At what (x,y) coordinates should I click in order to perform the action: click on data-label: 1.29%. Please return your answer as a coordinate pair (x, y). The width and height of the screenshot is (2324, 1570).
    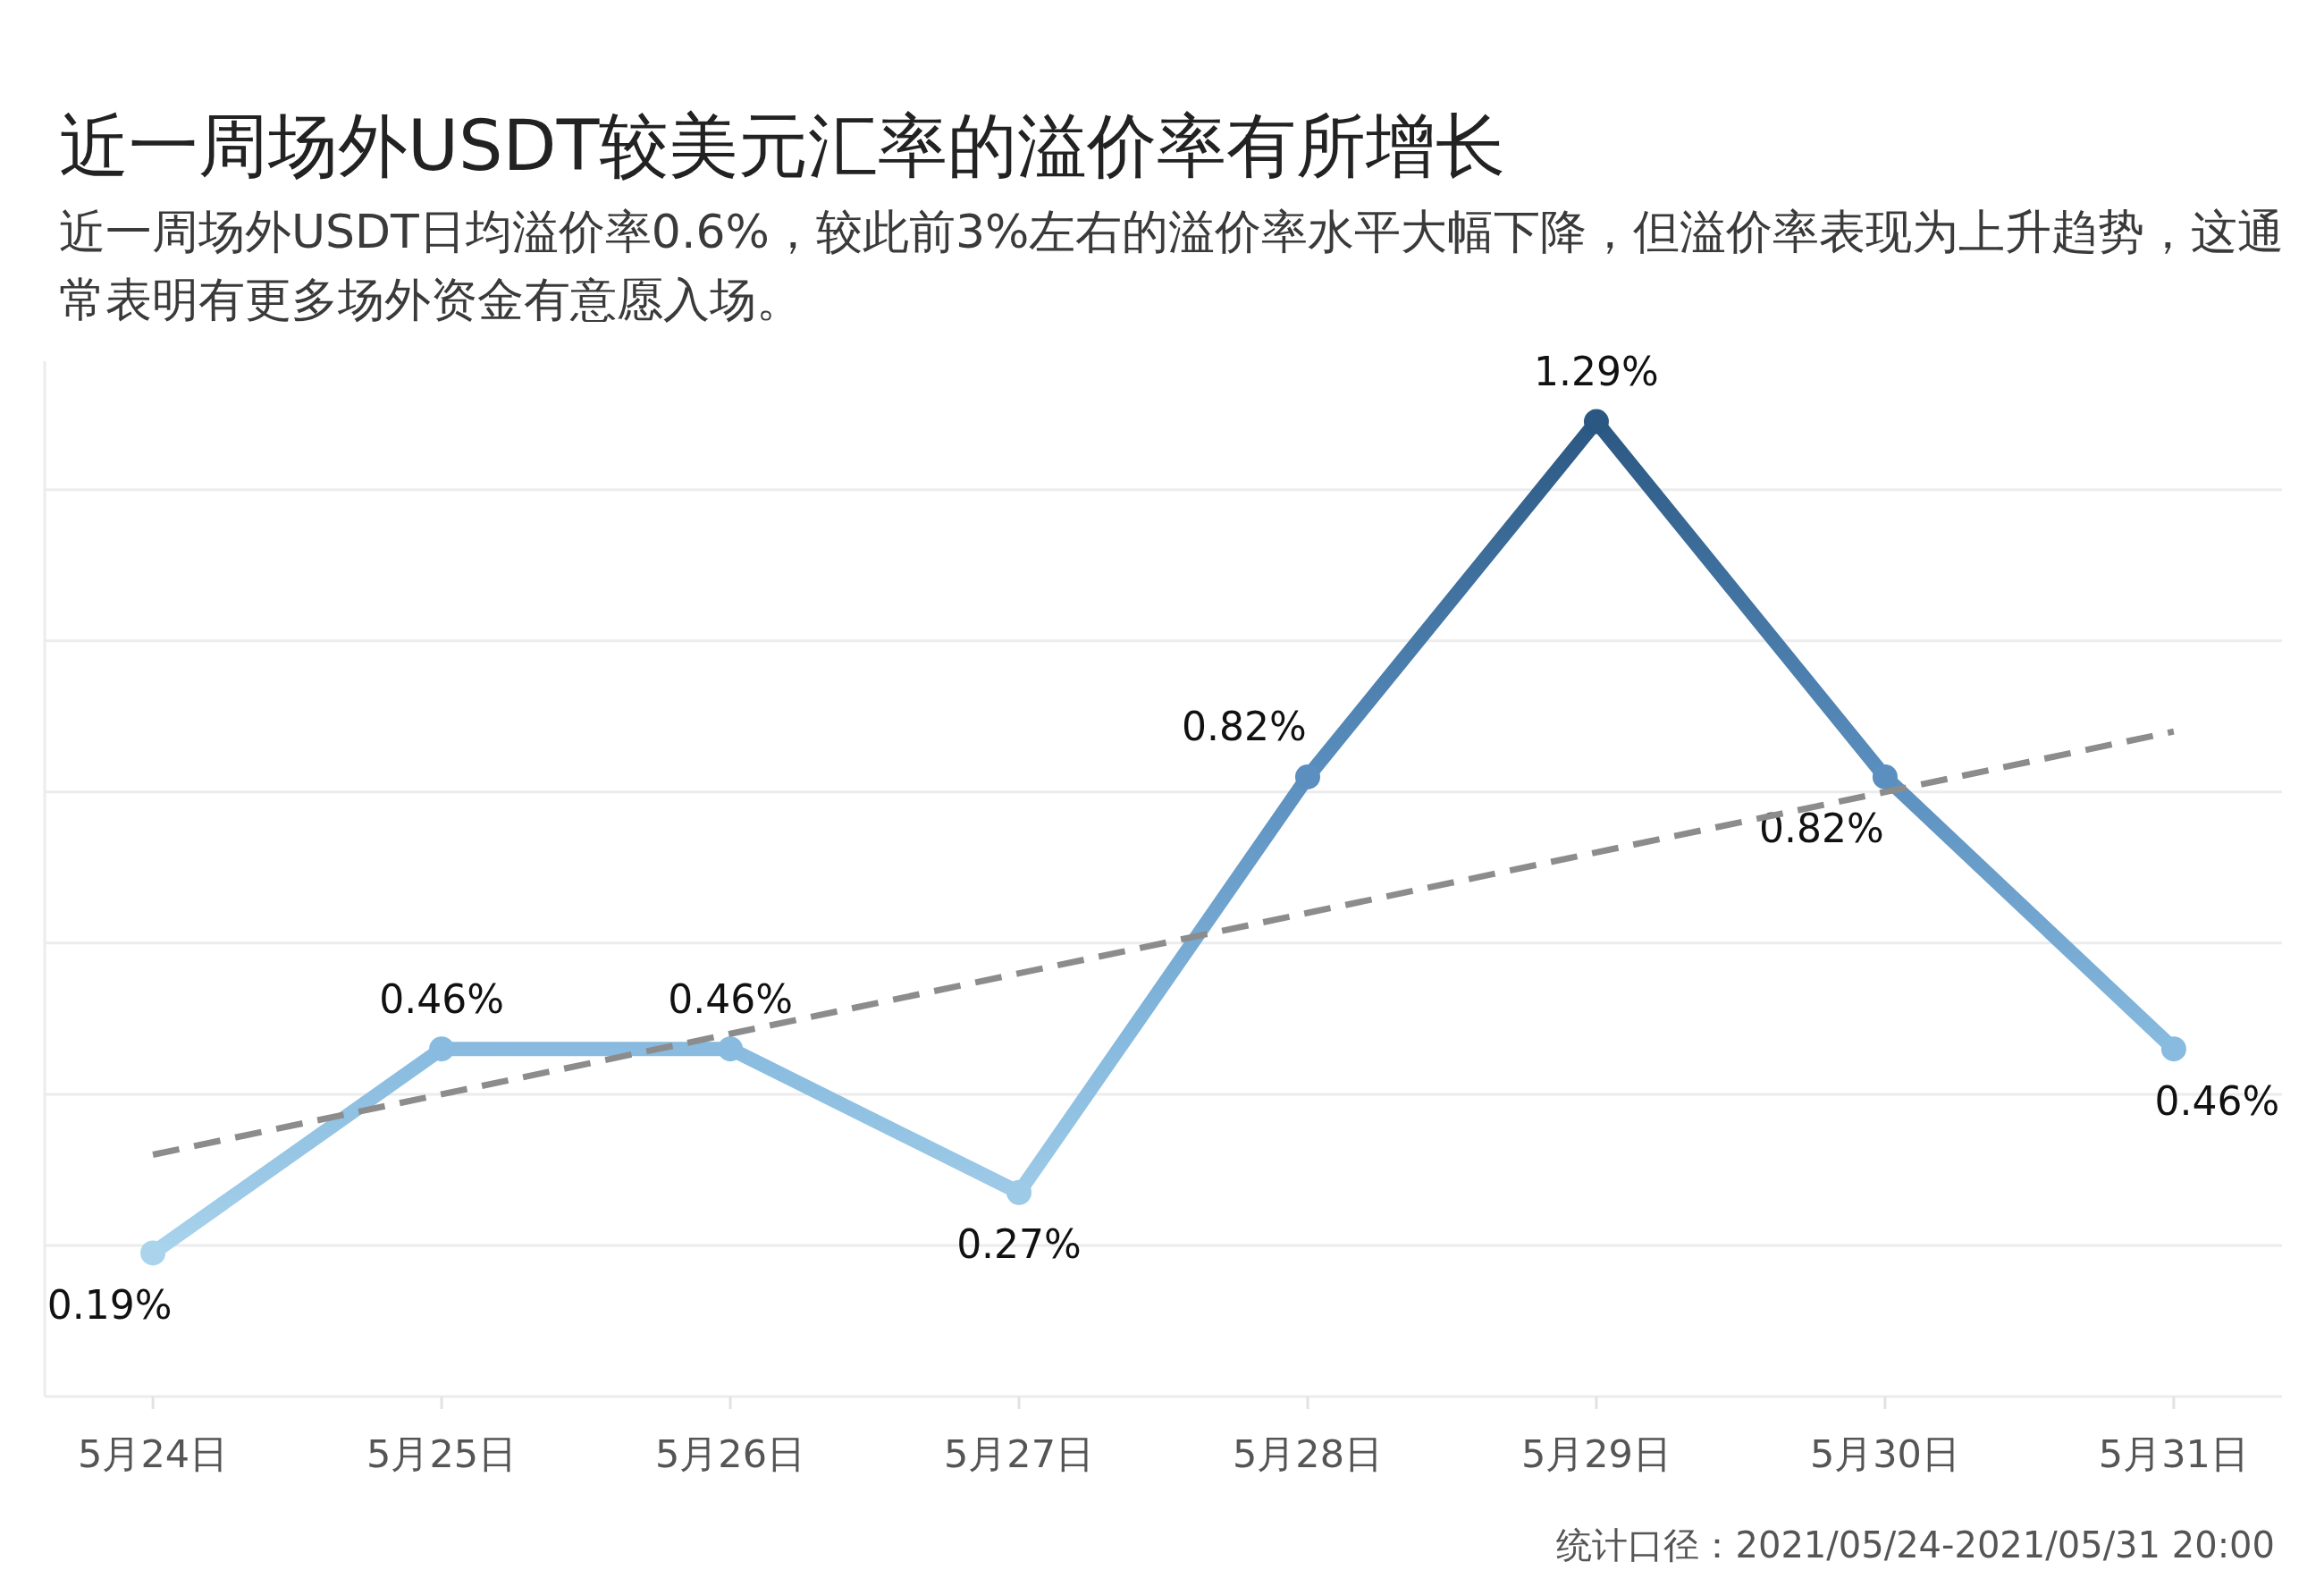
    Looking at the image, I should click on (1596, 372).